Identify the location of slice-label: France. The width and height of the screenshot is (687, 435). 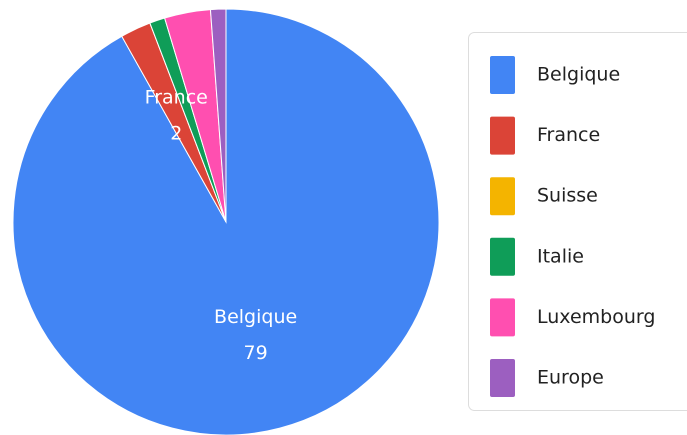
(176, 97).